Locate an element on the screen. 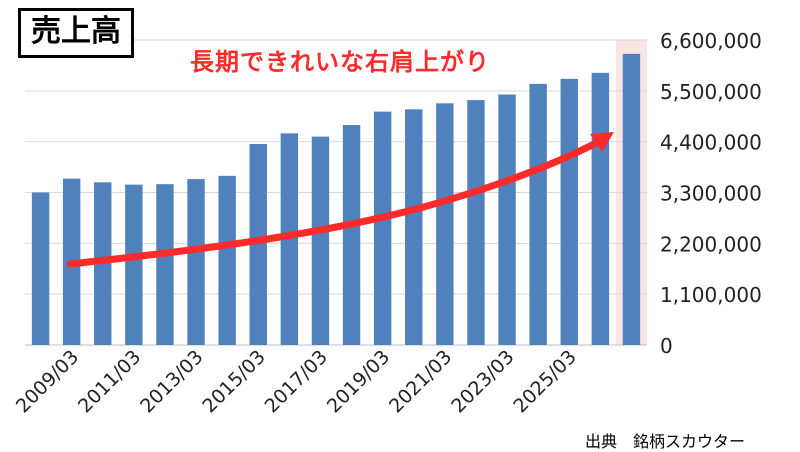 The height and width of the screenshot is (452, 800). y-tick-label: 1,100,000 is located at coordinates (711, 295).